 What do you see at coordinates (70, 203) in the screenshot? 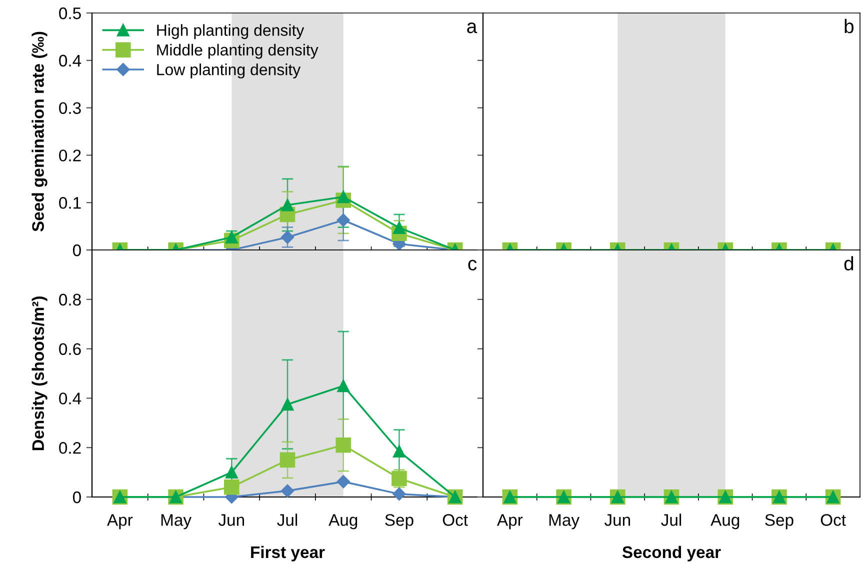
I see `y-tick-label: 0.1` at bounding box center [70, 203].